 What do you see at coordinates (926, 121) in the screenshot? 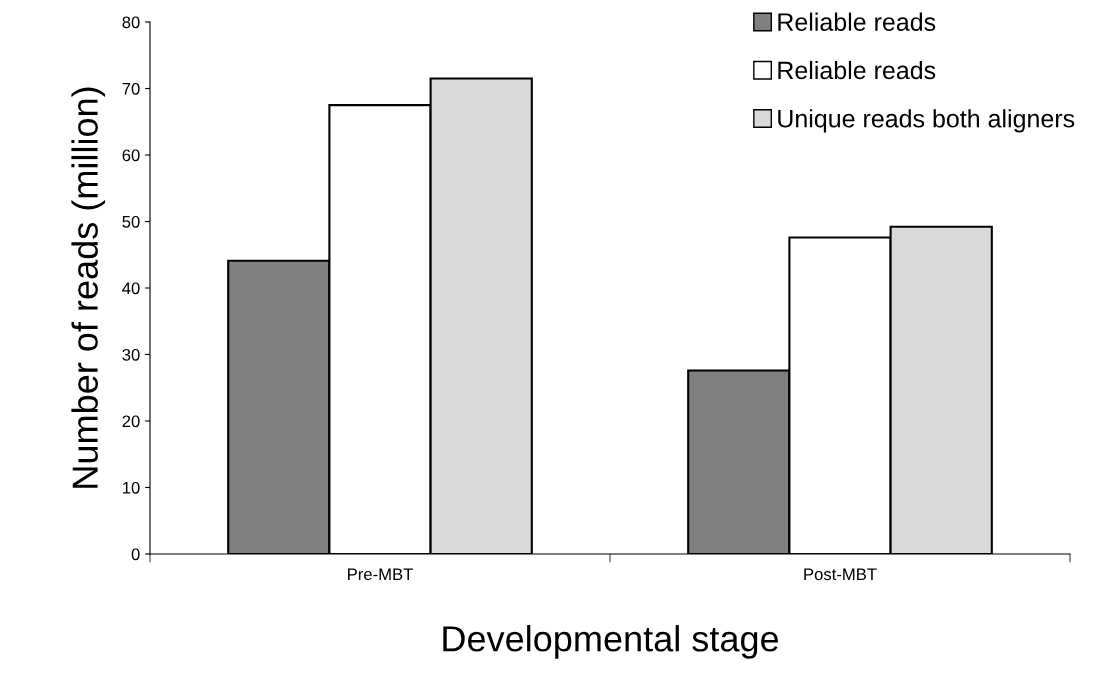
I see `legend-label: Unique reads both aligners` at bounding box center [926, 121].